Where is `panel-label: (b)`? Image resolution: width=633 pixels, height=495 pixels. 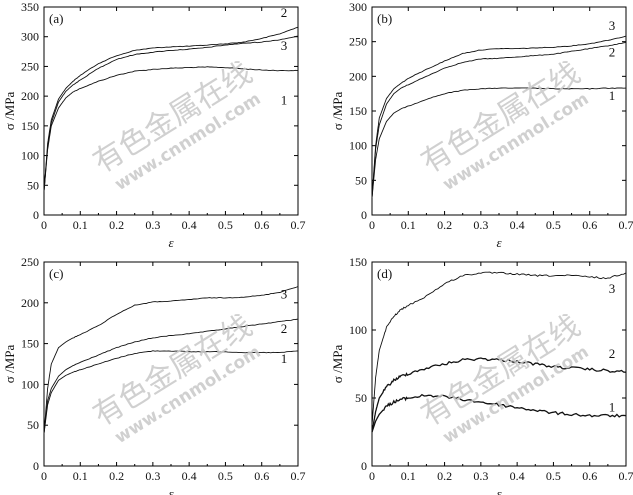
panel-label: (b) is located at coordinates (384, 18).